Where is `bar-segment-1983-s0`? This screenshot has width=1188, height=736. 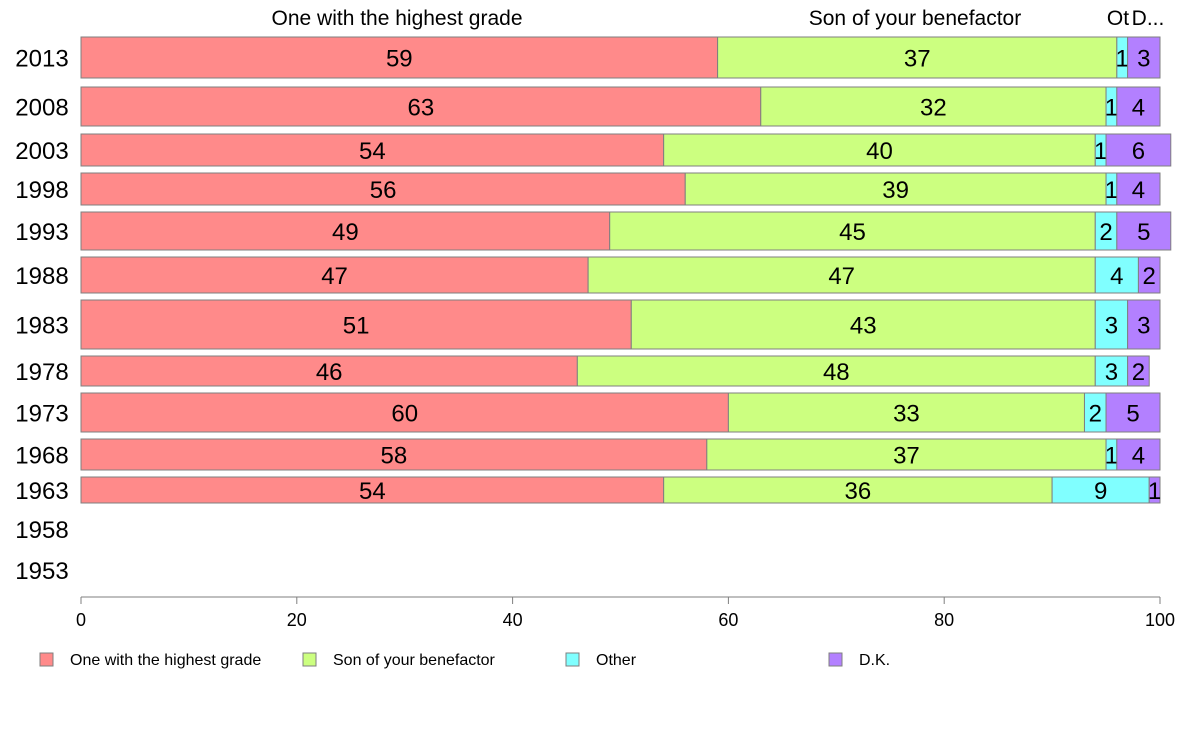
bar-segment-1983-s0 is located at coordinates (356, 324).